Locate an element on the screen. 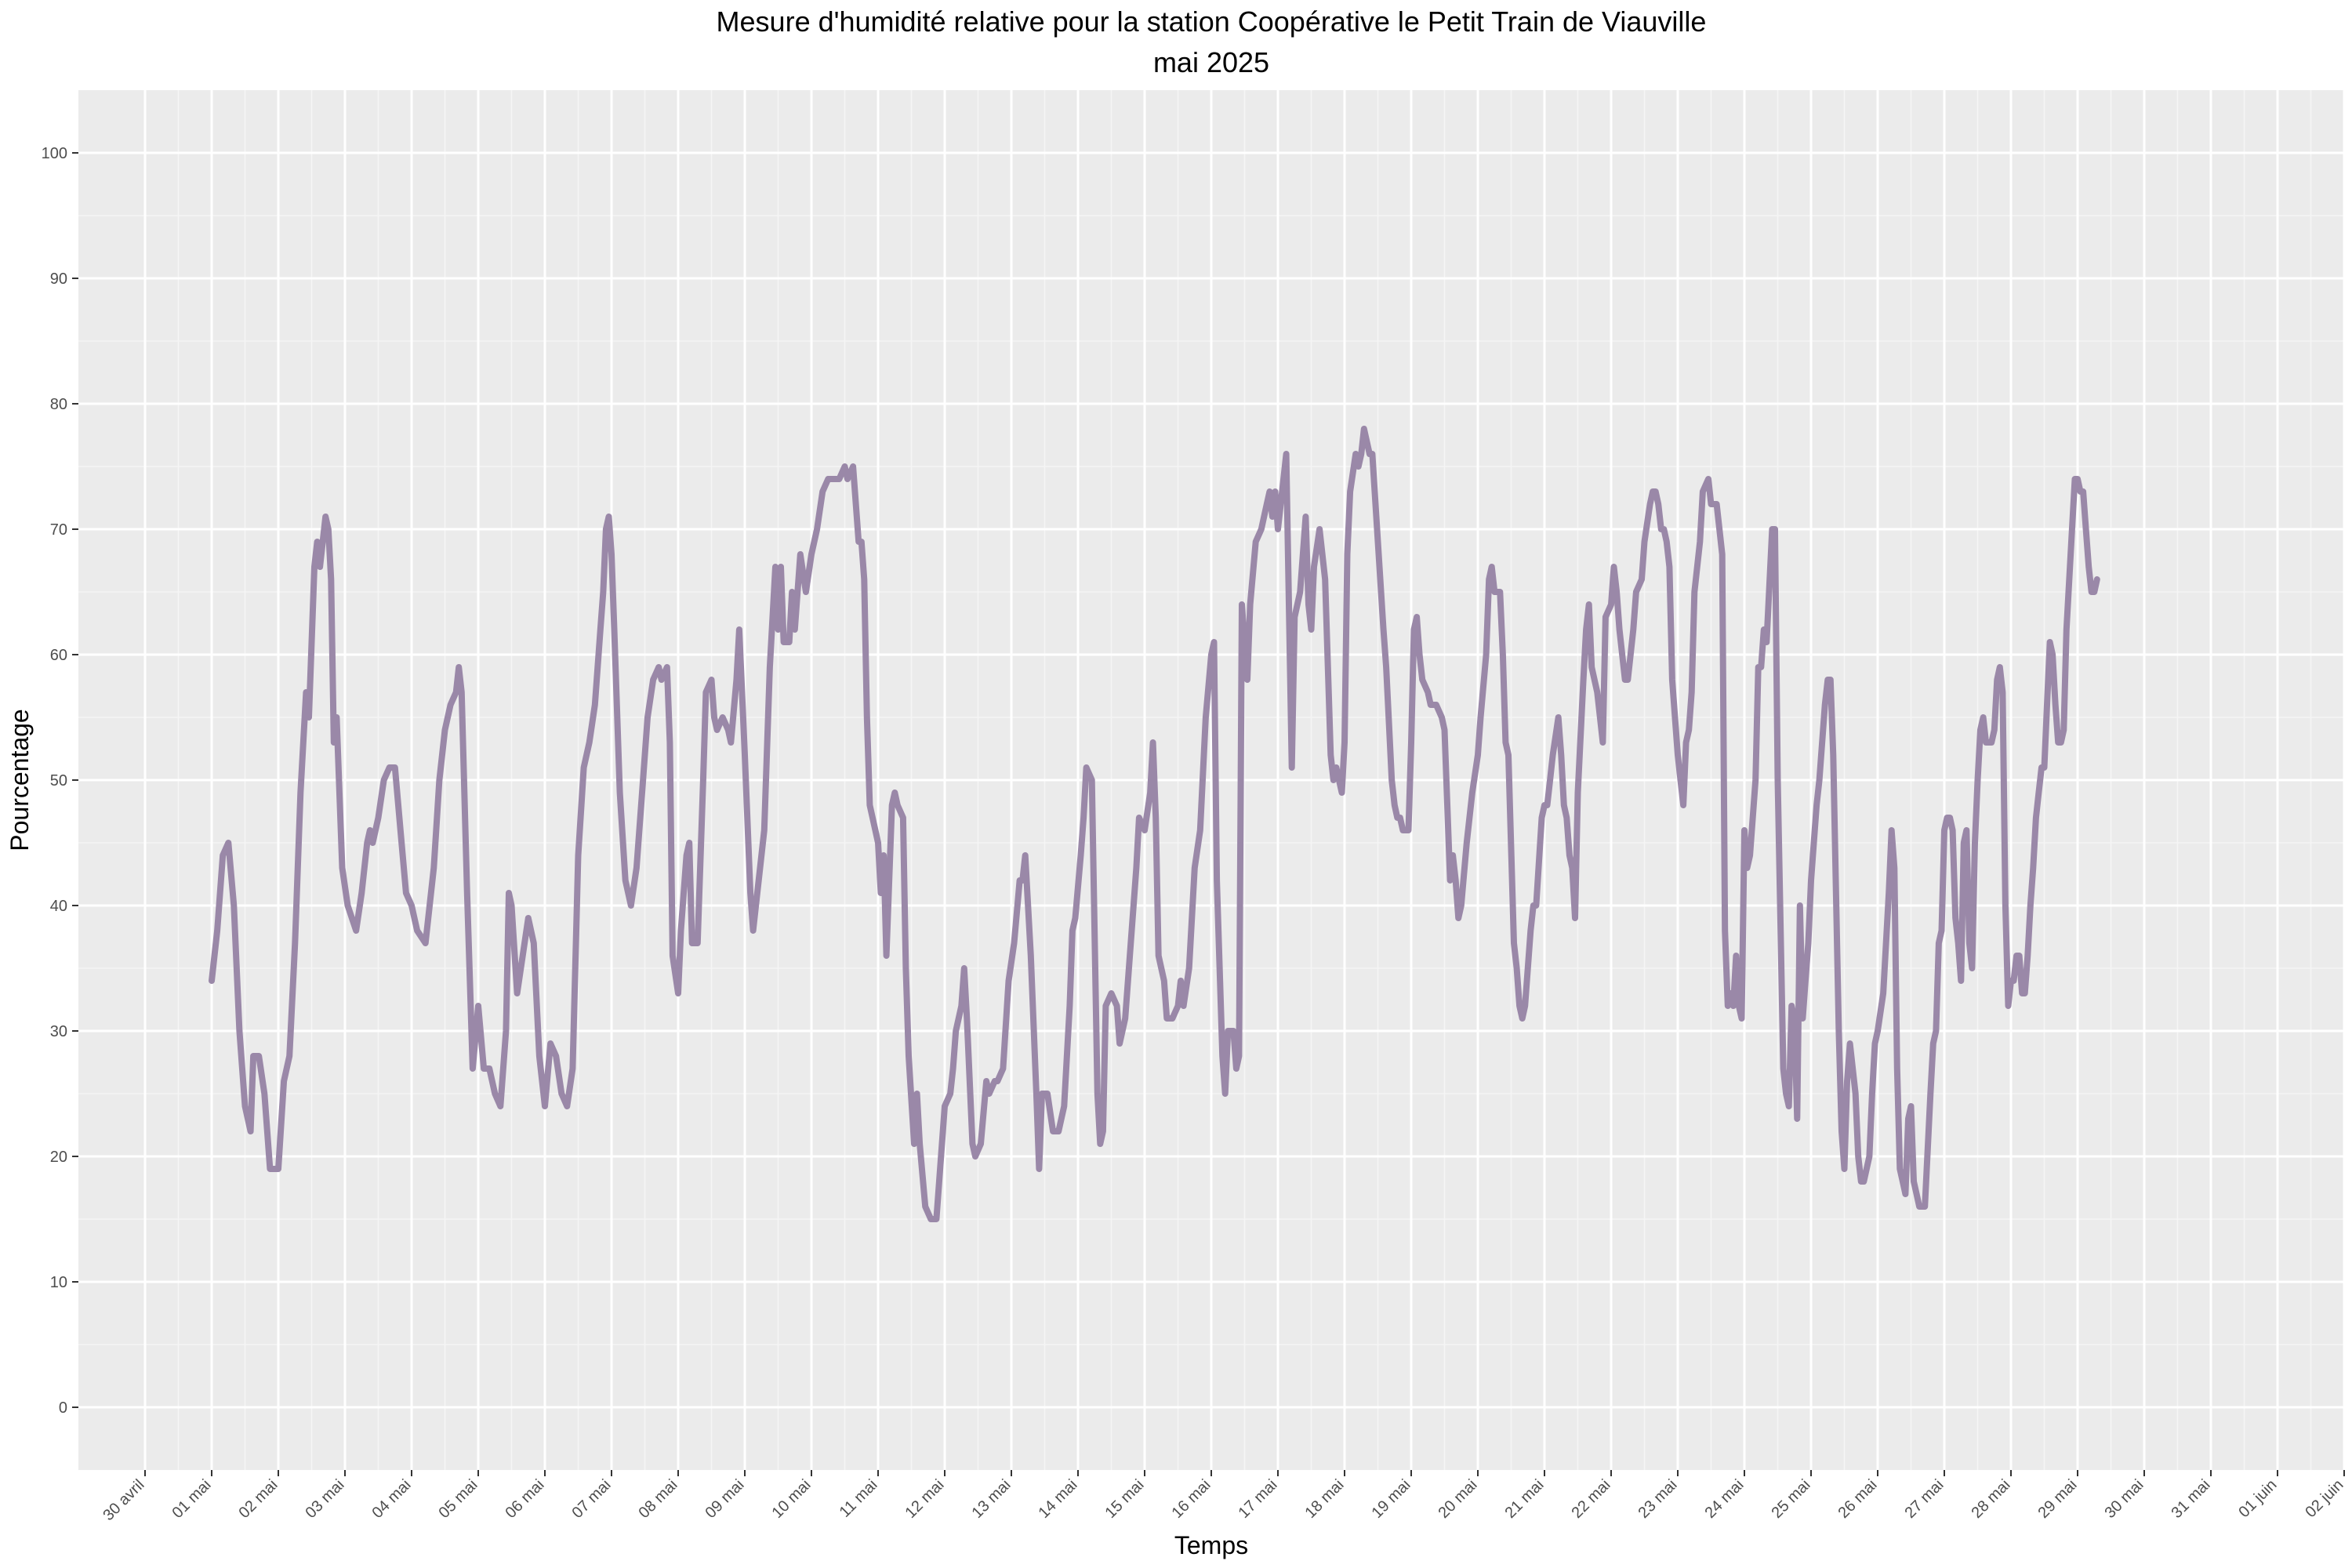 The height and width of the screenshot is (1568, 2352). x-tick-label: 12 mai is located at coordinates (925, 1499).